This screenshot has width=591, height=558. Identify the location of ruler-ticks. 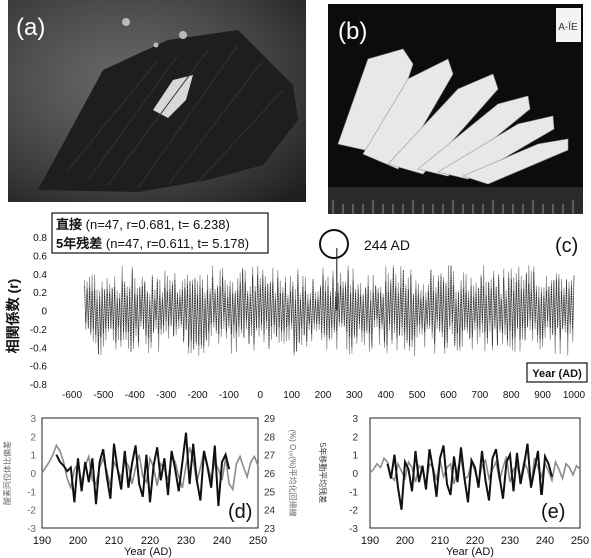
(453, 207).